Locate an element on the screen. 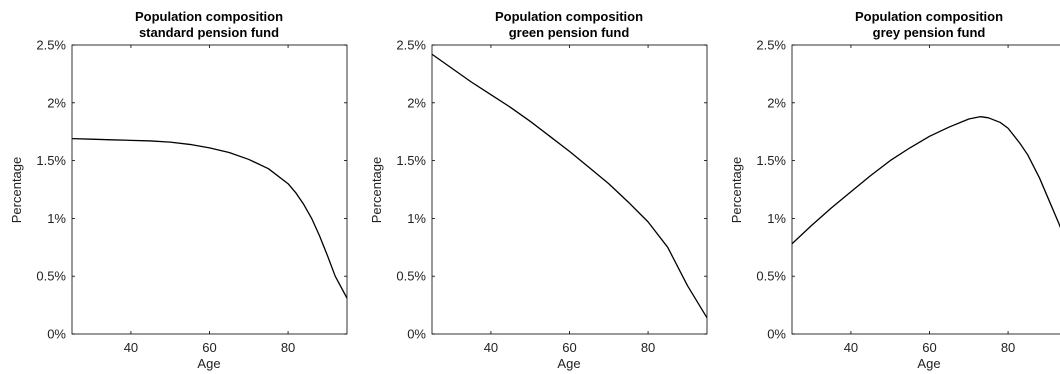 This screenshot has height=374, width=1060. chart-title-line-2: grey pension fund is located at coordinates (929, 32).